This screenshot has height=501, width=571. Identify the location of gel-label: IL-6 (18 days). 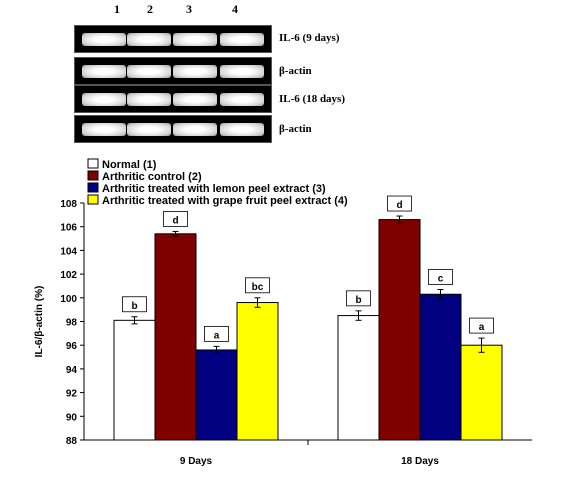
(312, 99).